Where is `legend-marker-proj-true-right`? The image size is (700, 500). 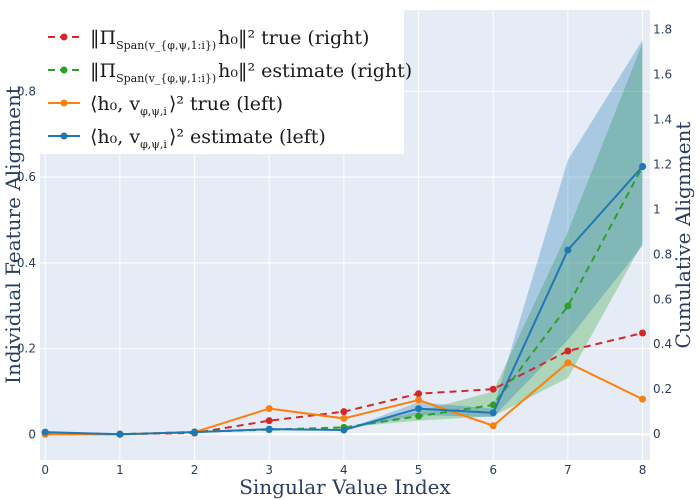 legend-marker-proj-true-right is located at coordinates (64, 37).